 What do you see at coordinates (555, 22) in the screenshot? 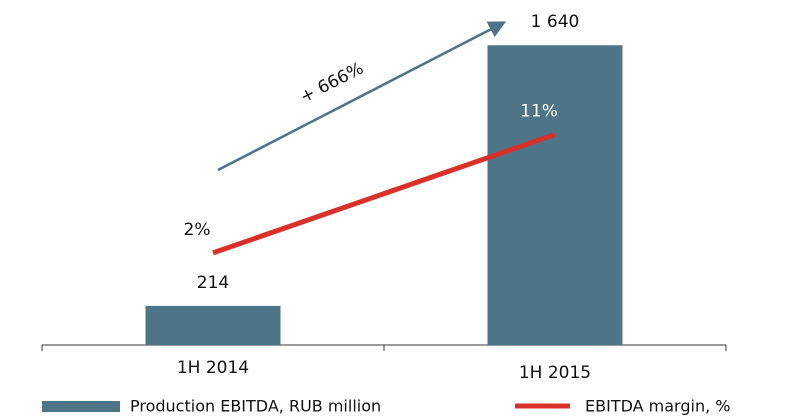
I see `data-label: 1 640` at bounding box center [555, 22].